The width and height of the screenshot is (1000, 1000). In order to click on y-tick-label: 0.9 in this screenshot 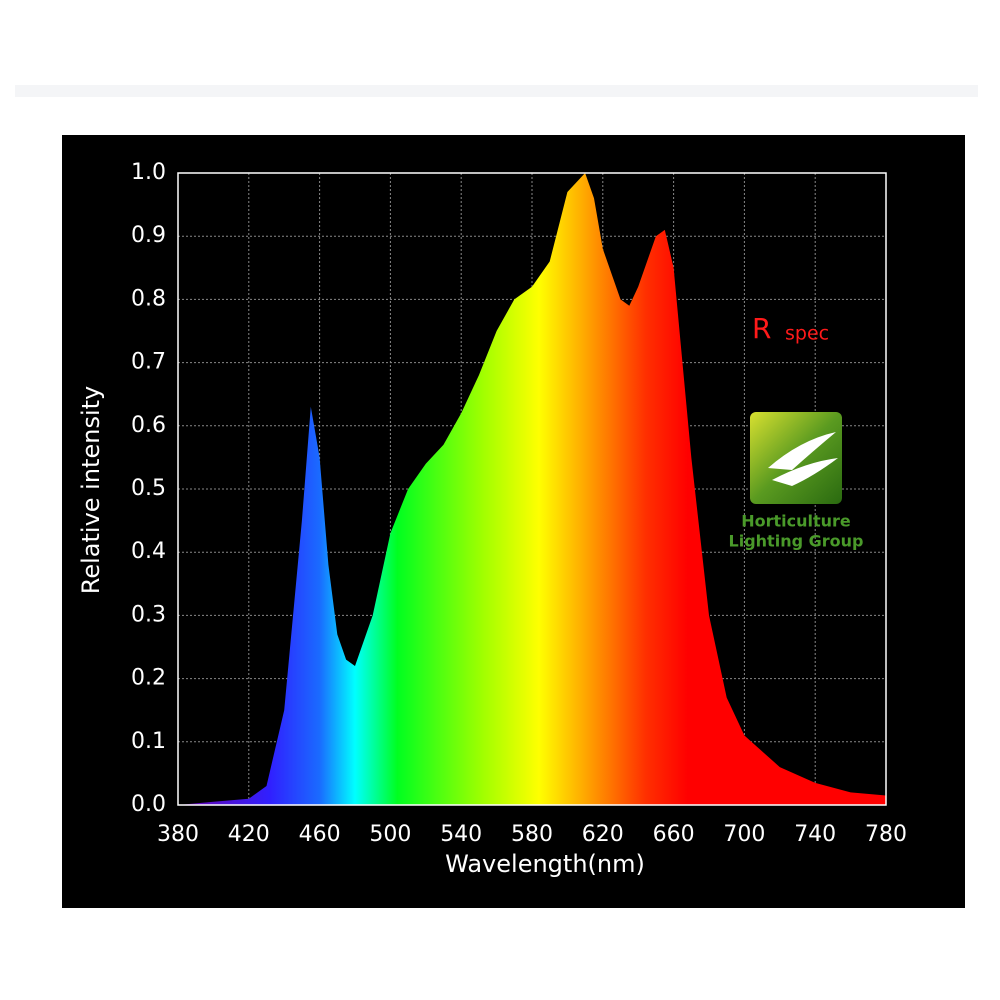, I will do `click(148, 235)`.